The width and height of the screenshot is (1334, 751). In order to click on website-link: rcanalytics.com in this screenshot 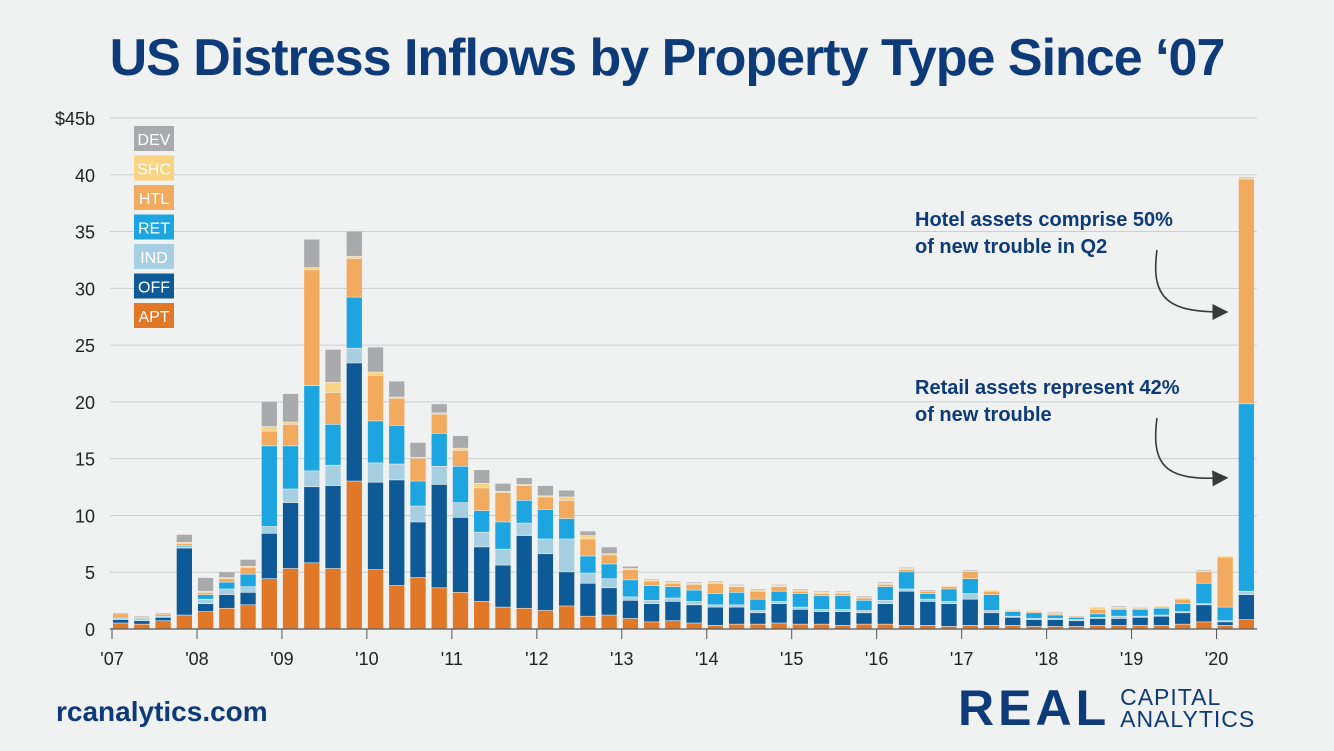, I will do `click(162, 711)`.